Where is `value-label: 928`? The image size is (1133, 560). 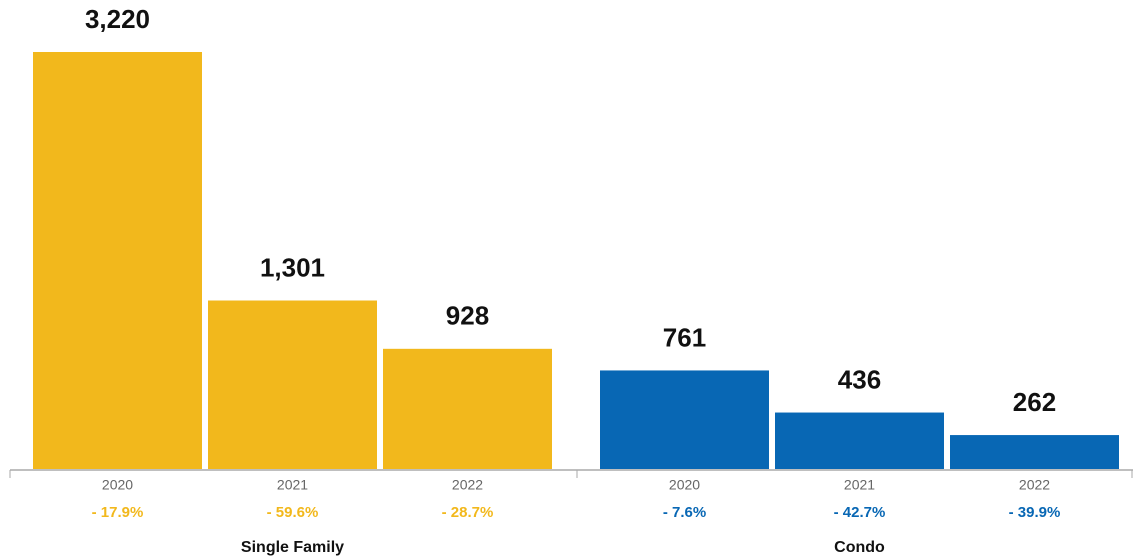
value-label: 928 is located at coordinates (467, 316).